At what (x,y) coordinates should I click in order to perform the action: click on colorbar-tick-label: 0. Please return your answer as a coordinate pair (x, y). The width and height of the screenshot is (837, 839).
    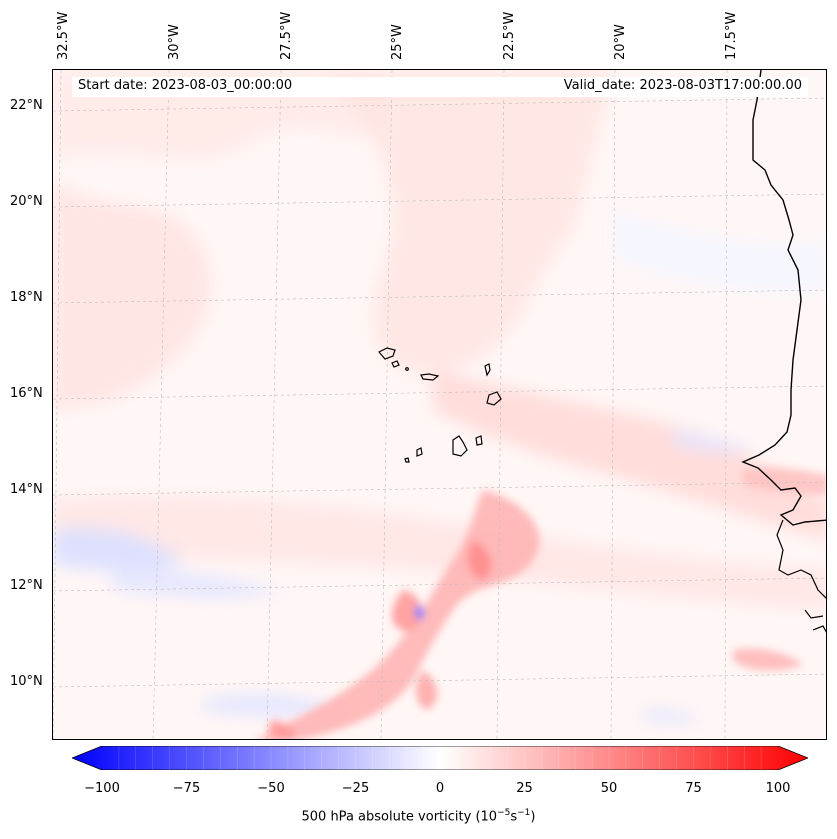
    Looking at the image, I should click on (440, 788).